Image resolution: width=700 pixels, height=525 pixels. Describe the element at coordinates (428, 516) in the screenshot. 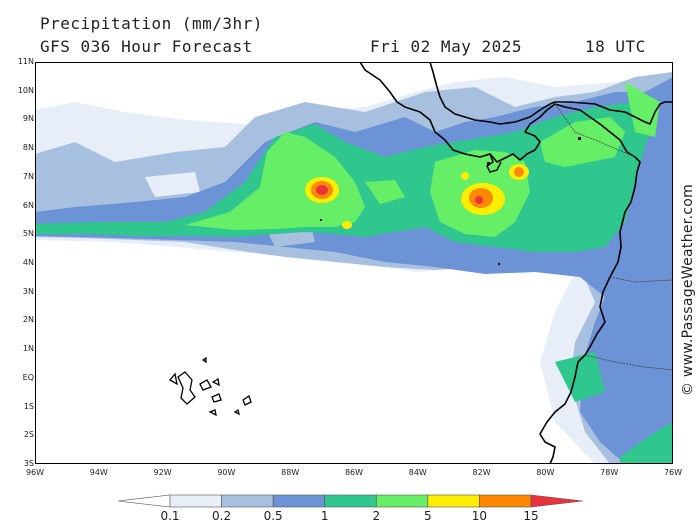

I see `legend-value: 5` at that location.